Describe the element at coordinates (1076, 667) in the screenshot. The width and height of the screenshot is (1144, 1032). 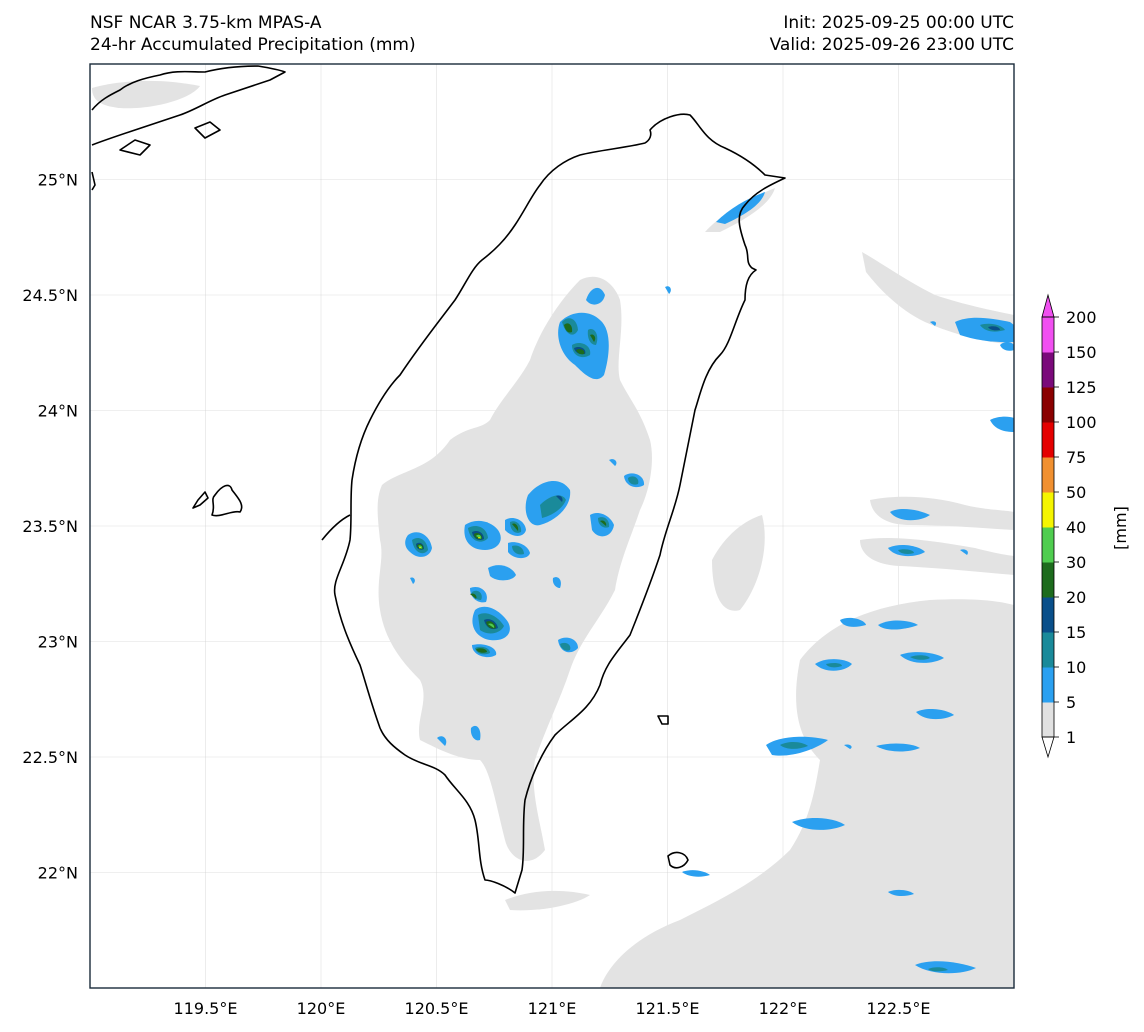
I see `colorbar-tick-label: 10` at that location.